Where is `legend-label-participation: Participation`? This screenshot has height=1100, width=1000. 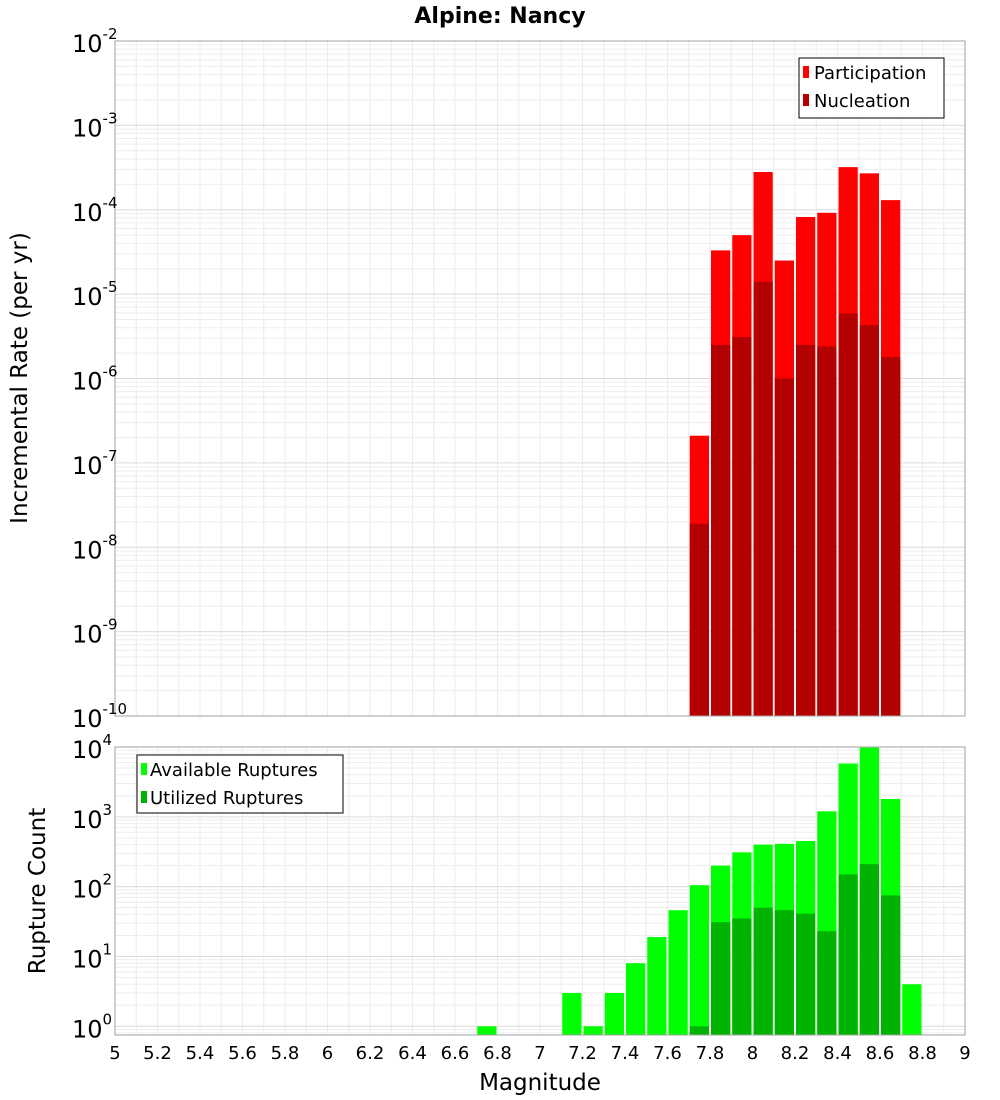 legend-label-participation: Participation is located at coordinates (870, 73).